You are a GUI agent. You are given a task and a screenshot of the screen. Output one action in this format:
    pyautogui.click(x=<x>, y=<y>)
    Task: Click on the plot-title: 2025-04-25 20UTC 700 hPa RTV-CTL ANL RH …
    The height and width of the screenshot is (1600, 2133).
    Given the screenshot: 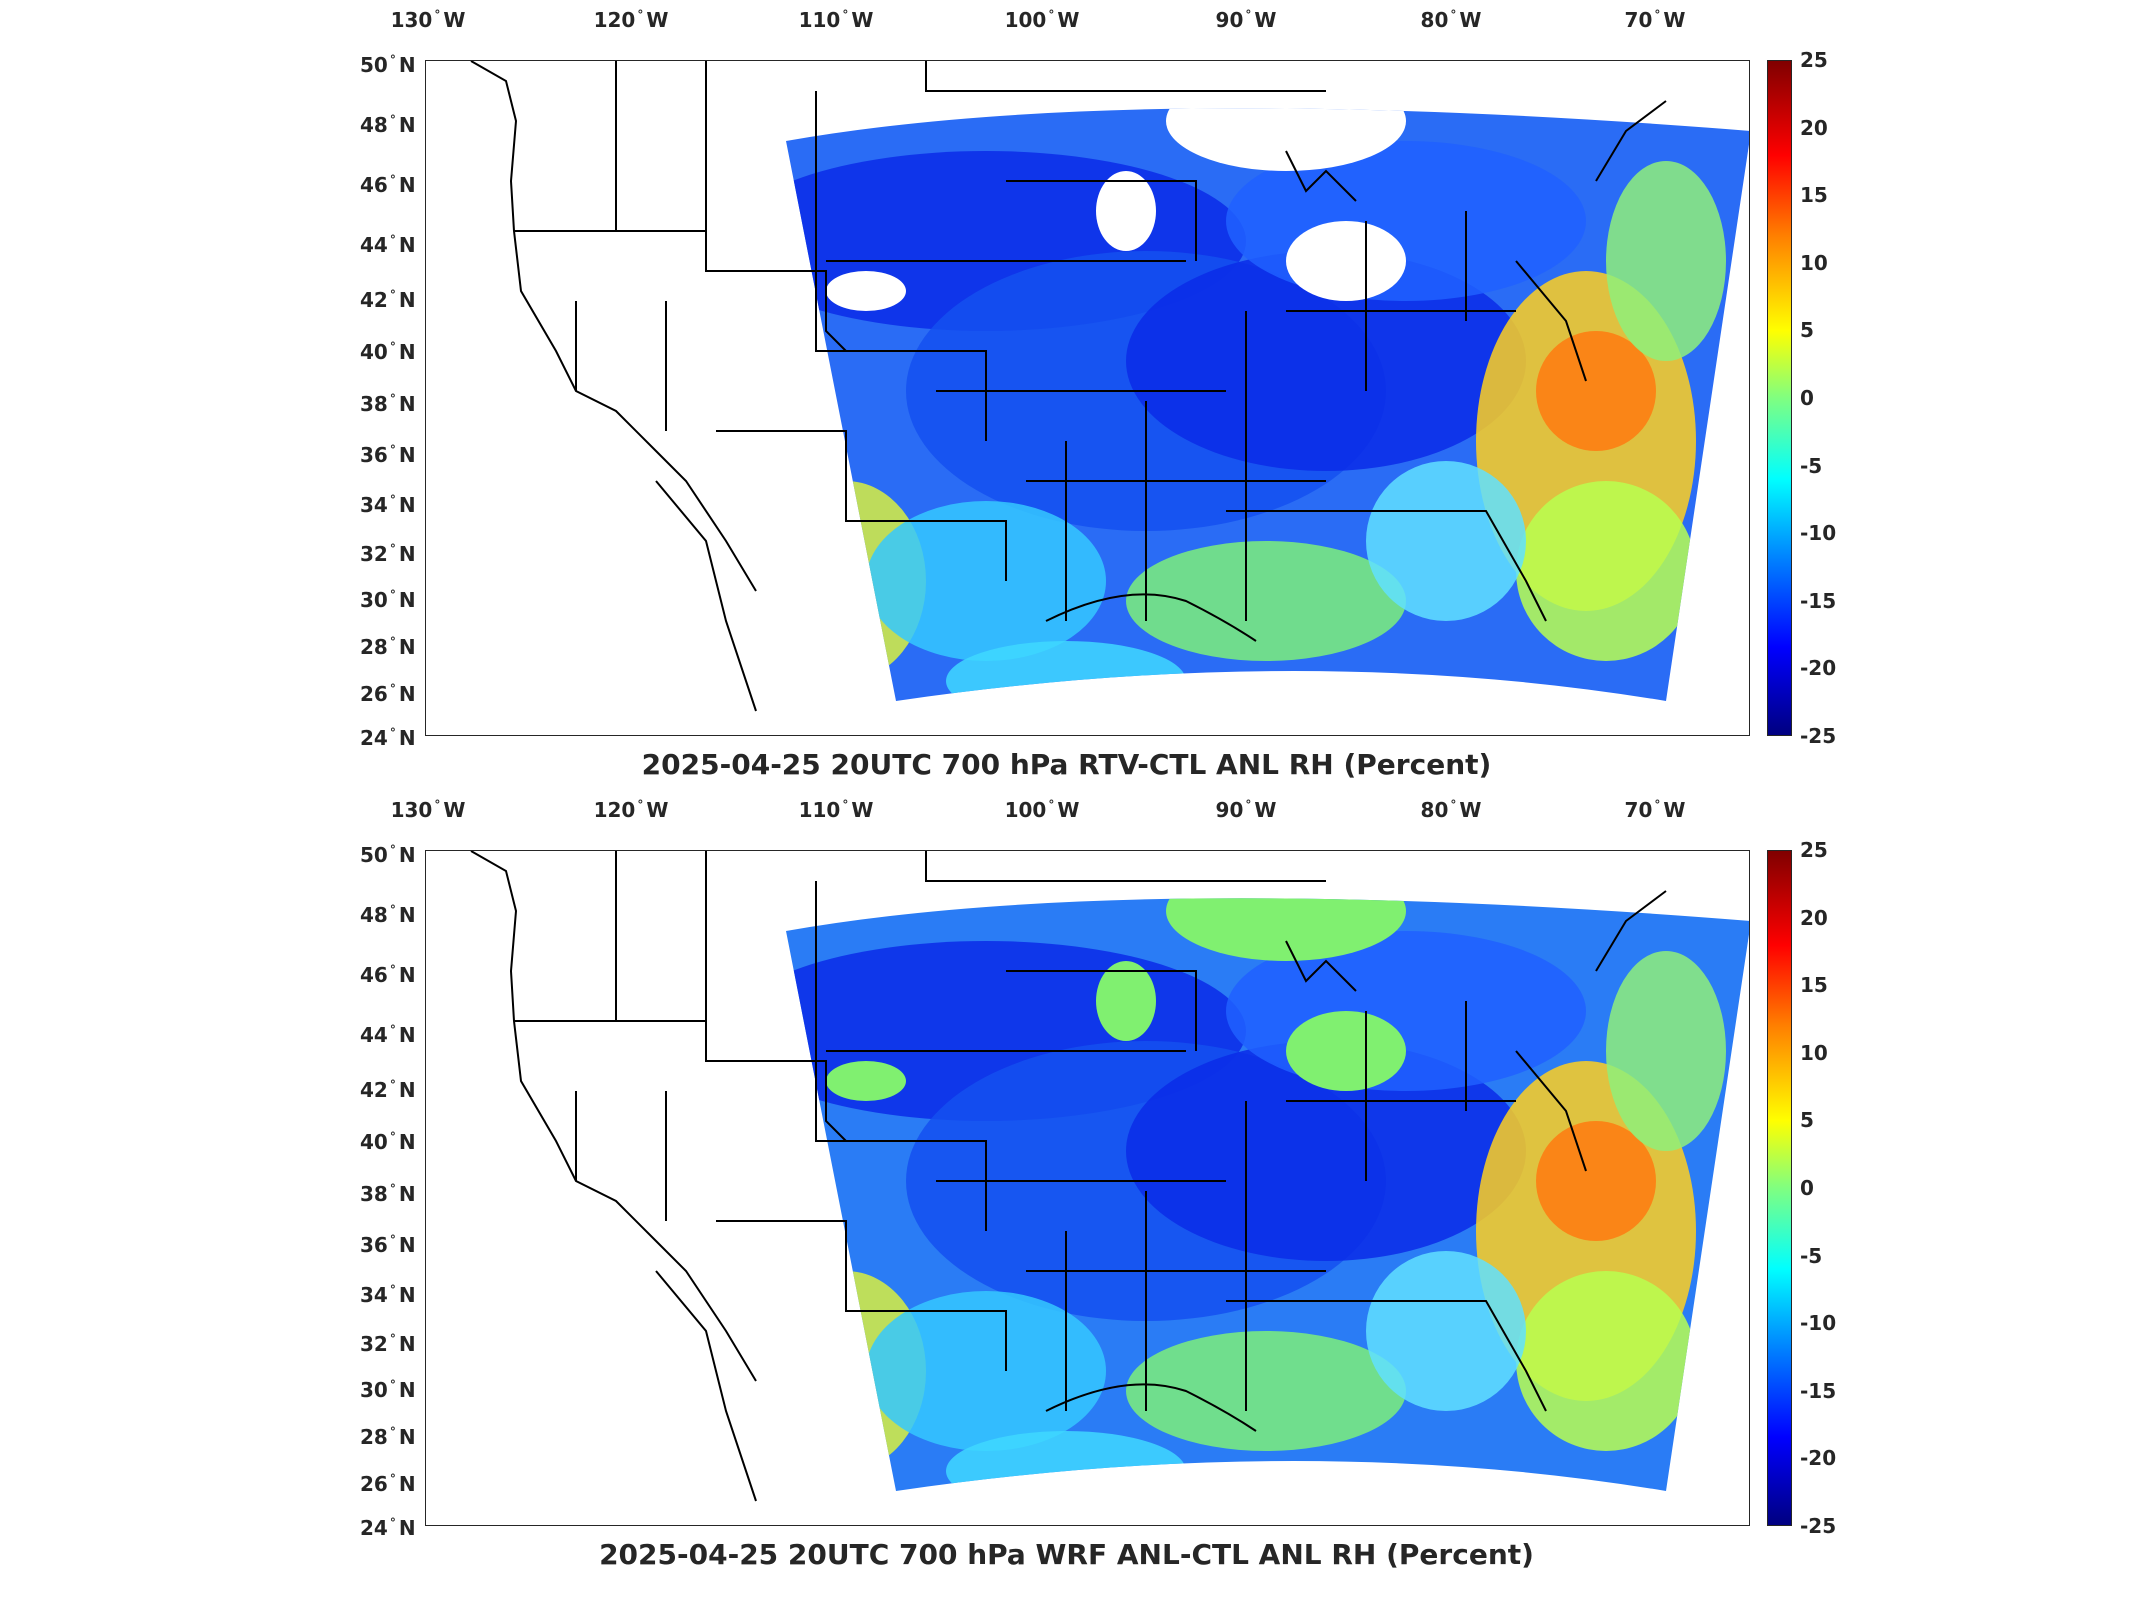 What is the action you would take?
    pyautogui.click(x=1066, y=764)
    